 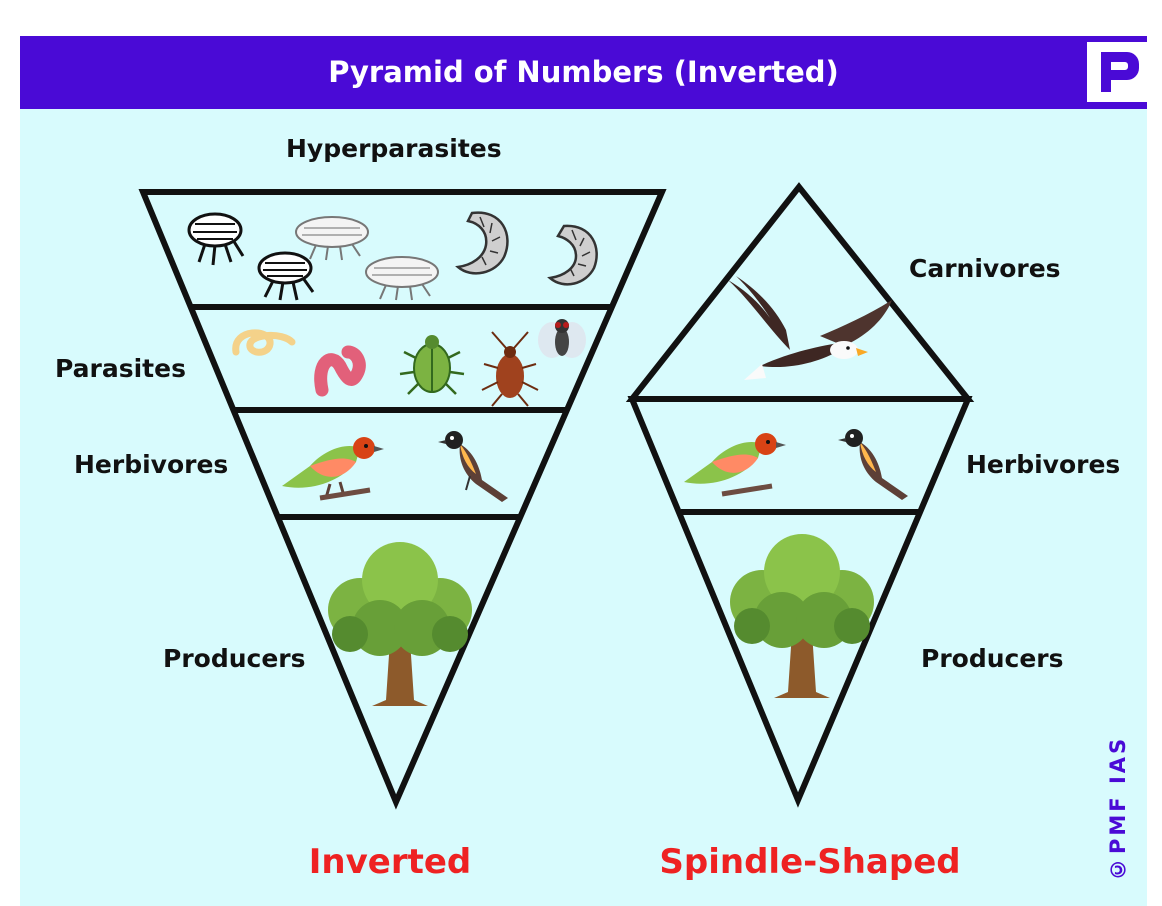 I want to click on parasites-organisms, so click(x=409, y=363).